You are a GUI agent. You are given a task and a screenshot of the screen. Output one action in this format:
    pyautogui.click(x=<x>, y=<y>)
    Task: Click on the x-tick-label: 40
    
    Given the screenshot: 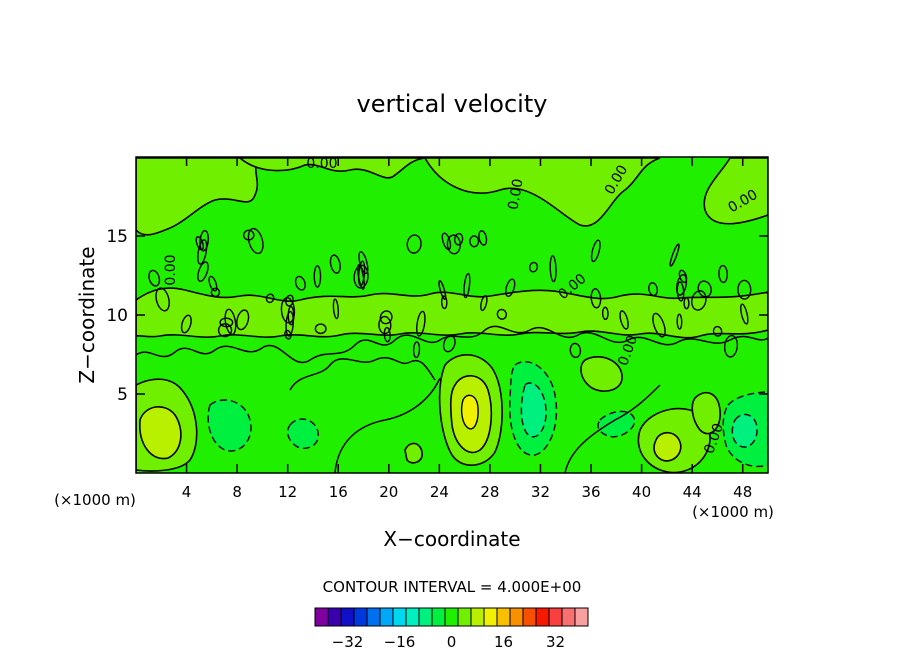 What is the action you would take?
    pyautogui.click(x=641, y=492)
    